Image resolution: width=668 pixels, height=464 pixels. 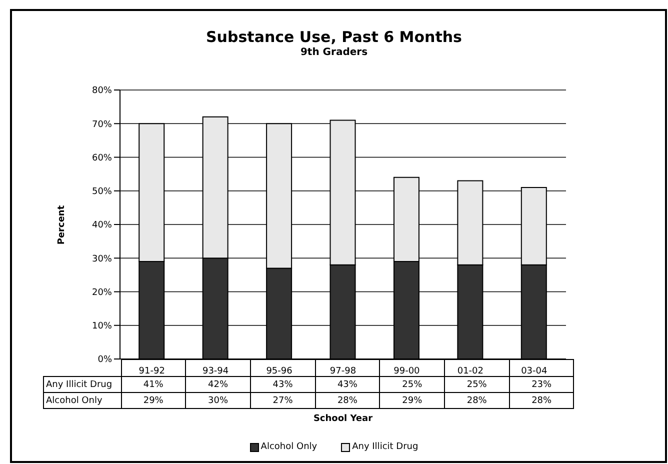 I want to click on x-axis-title: School Year, so click(x=343, y=419).